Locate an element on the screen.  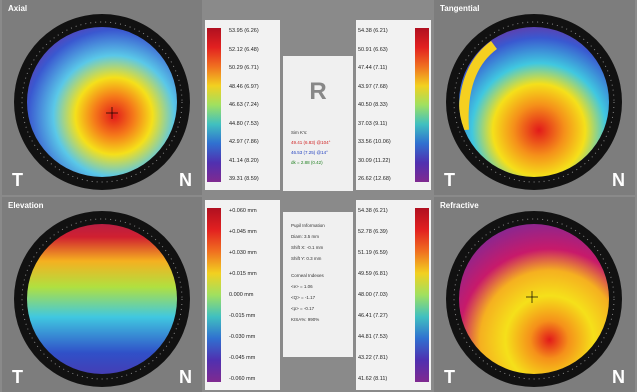
scale-value: 43.97 (7.68) is located at coordinates (373, 86).